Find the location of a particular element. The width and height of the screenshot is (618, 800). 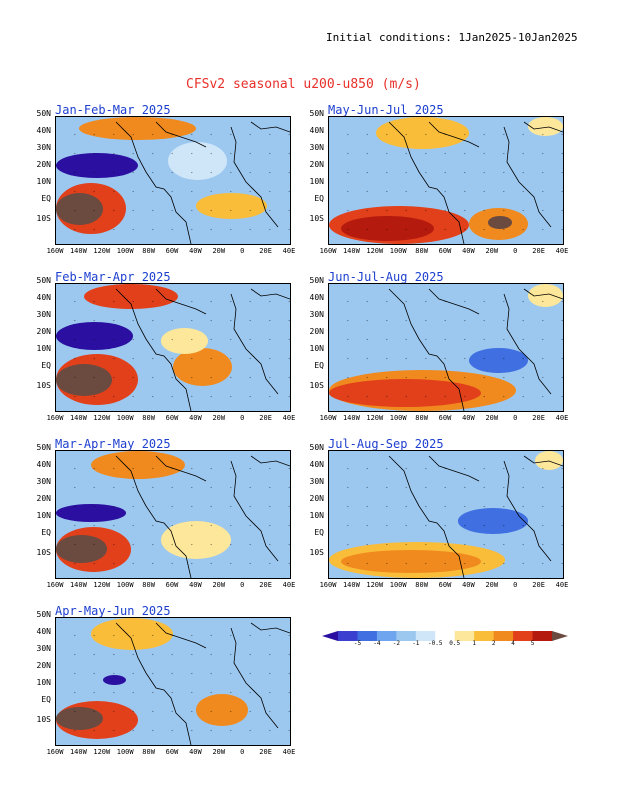

colorbar-right-arrow is located at coordinates (560, 636).